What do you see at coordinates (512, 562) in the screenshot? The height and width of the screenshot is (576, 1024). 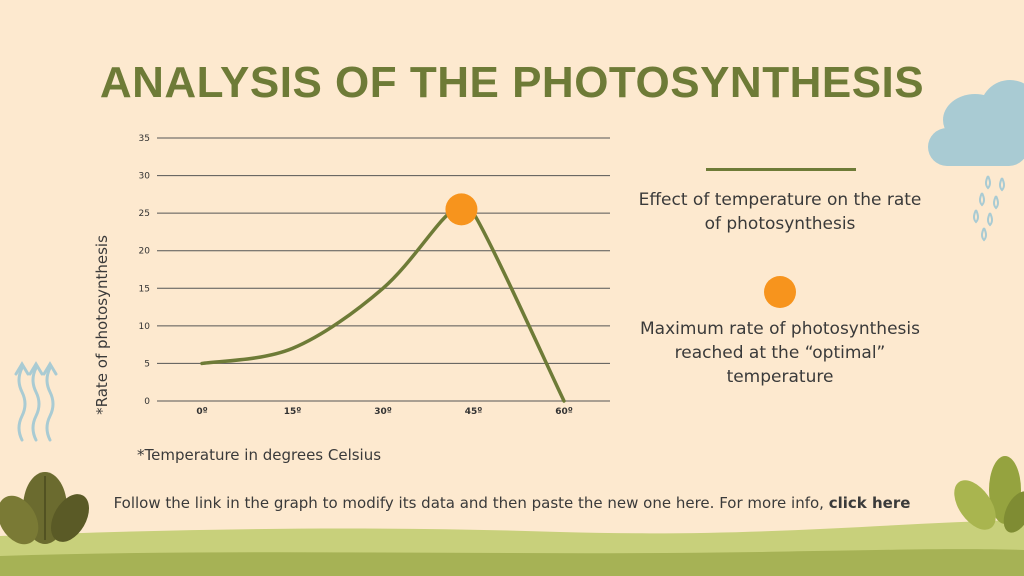 I see `ground-front` at bounding box center [512, 562].